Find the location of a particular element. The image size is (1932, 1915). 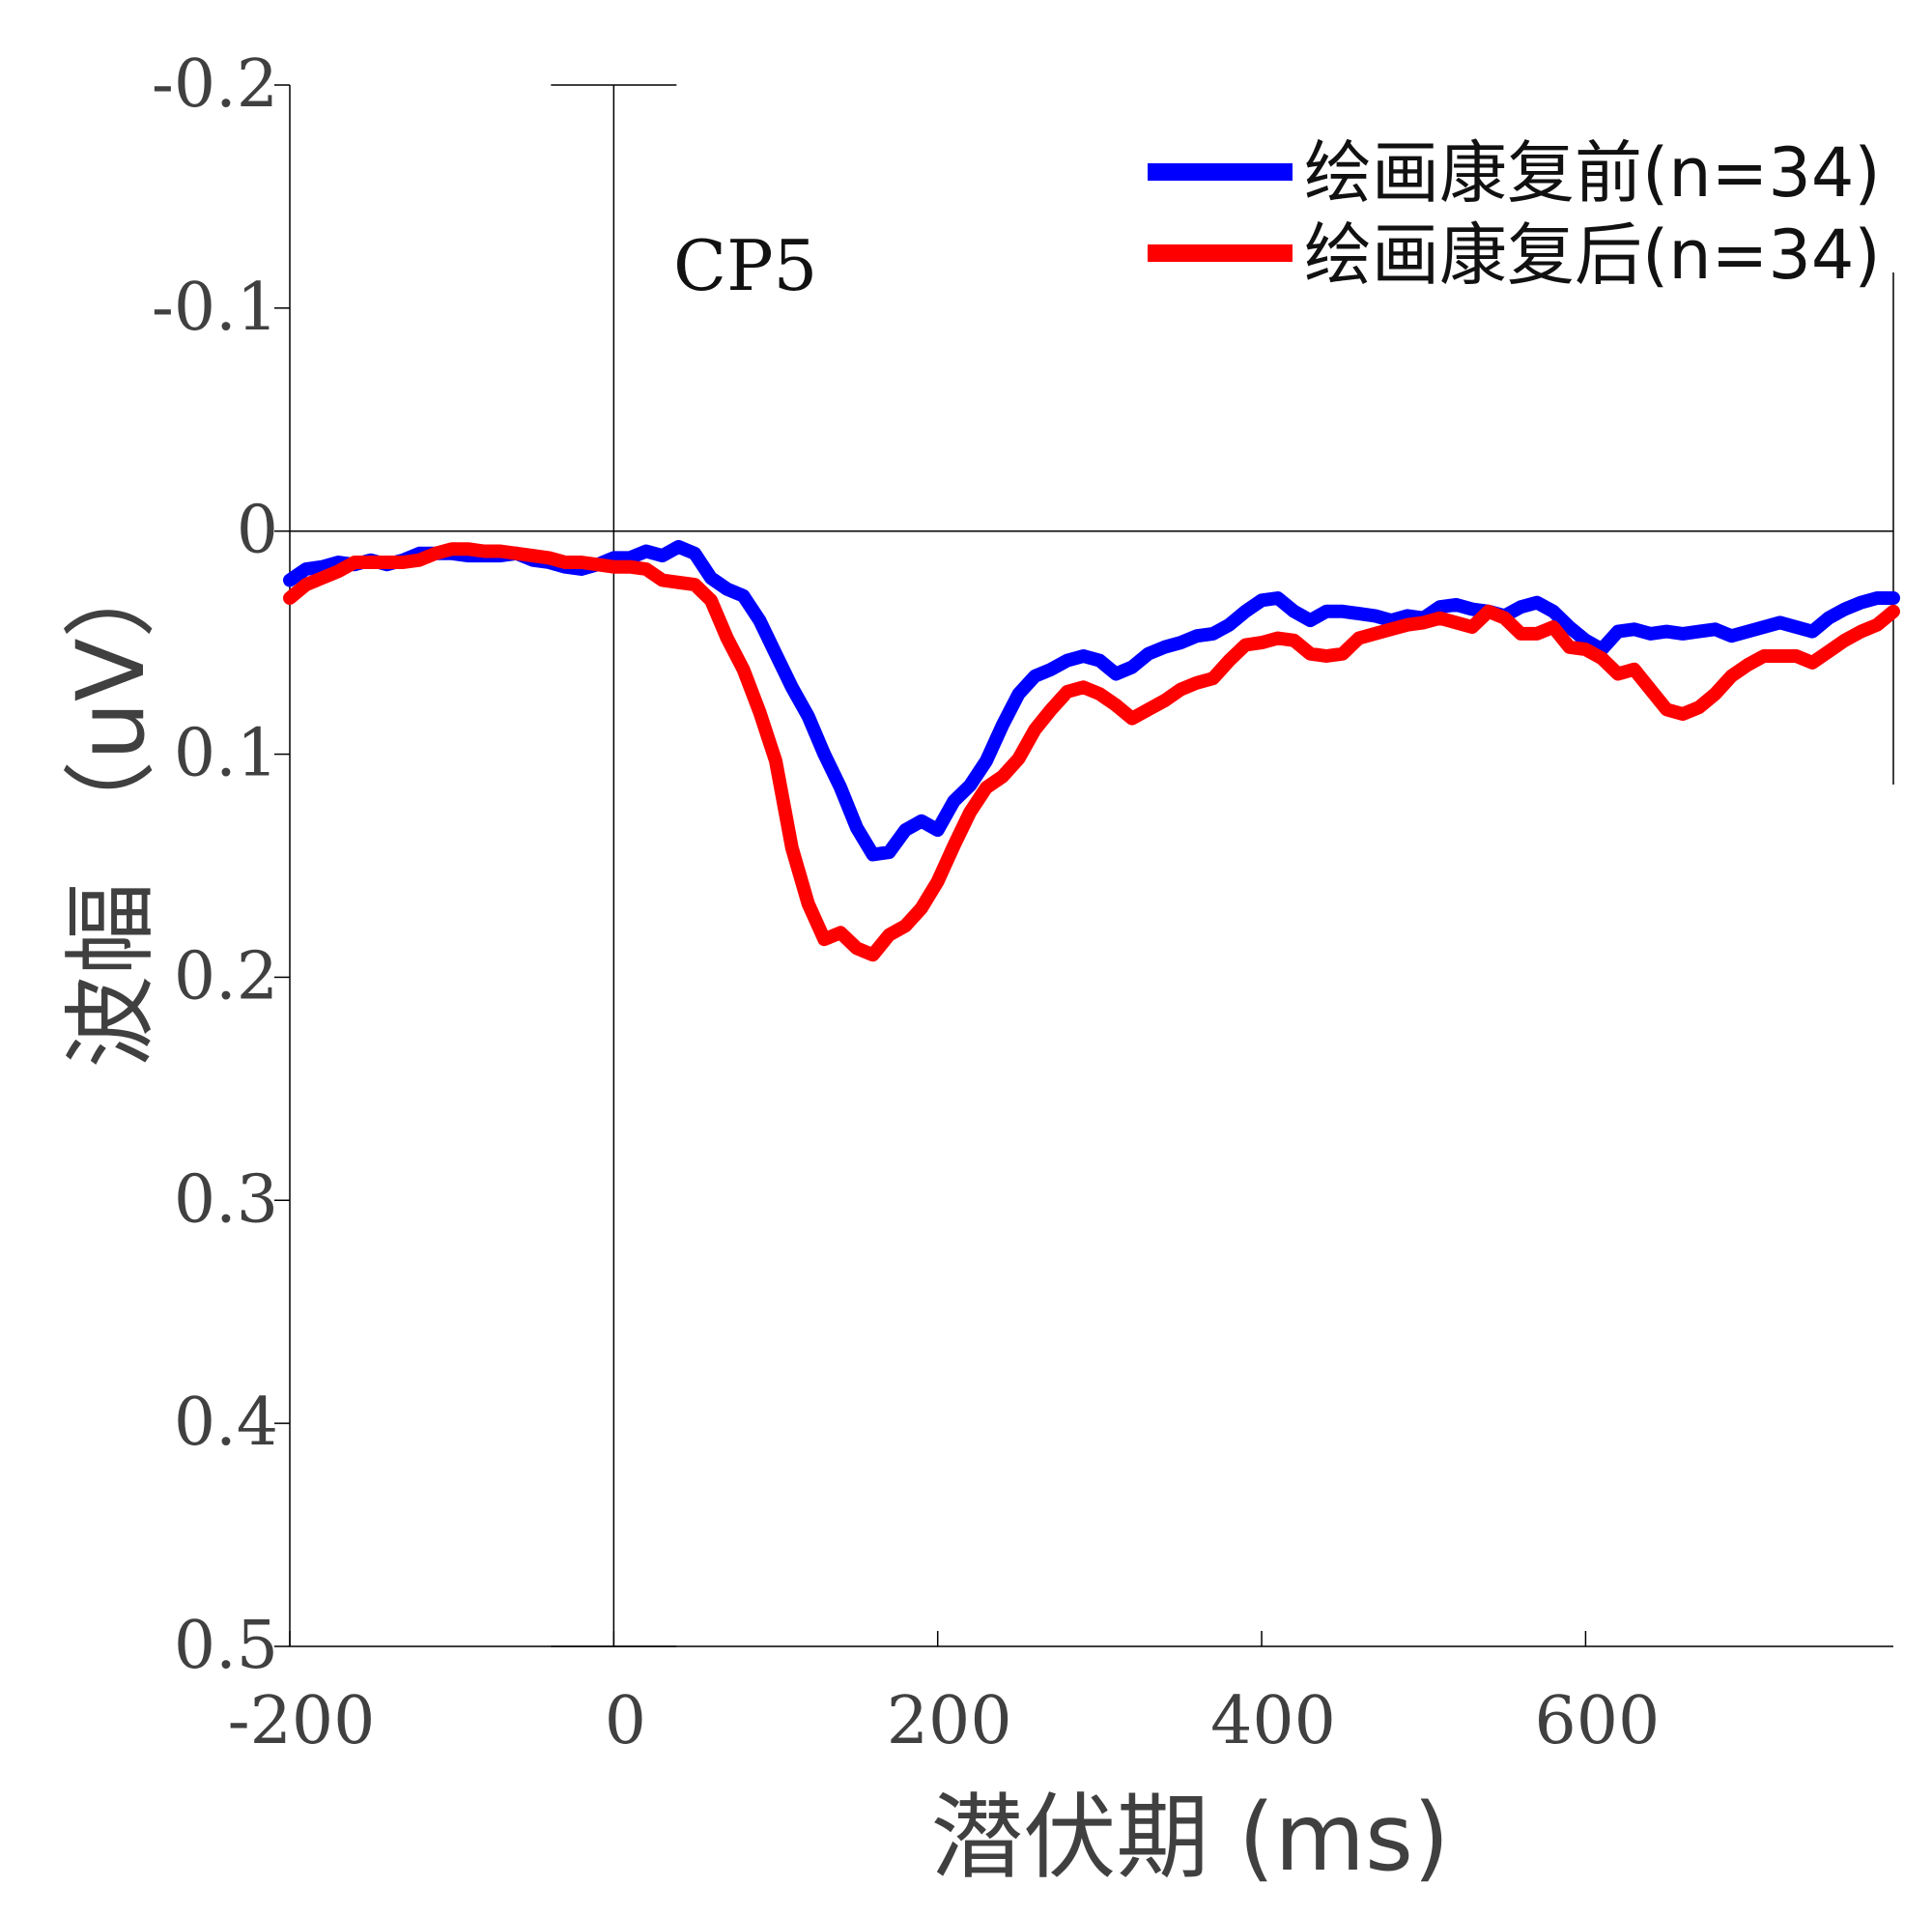

y-tick-label: -0.2 is located at coordinates (215, 84).